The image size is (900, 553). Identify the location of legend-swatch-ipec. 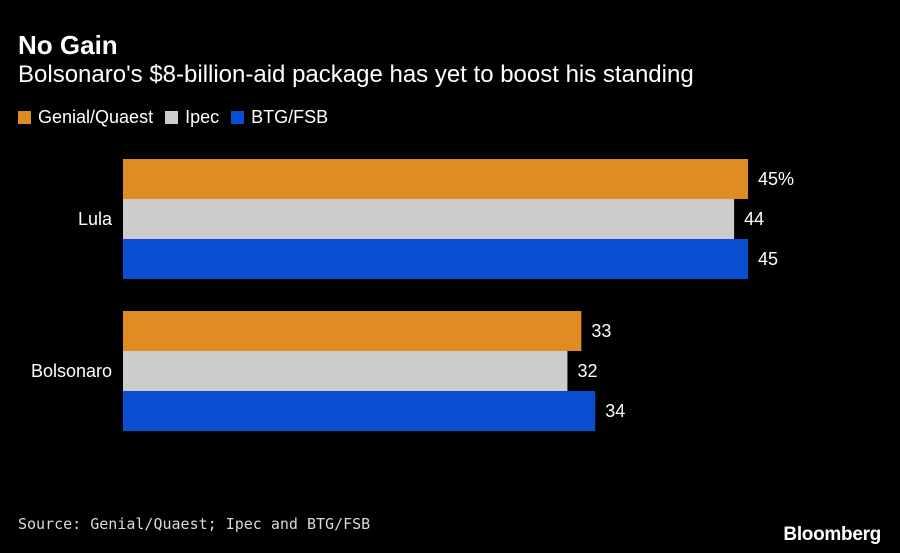
(172, 117).